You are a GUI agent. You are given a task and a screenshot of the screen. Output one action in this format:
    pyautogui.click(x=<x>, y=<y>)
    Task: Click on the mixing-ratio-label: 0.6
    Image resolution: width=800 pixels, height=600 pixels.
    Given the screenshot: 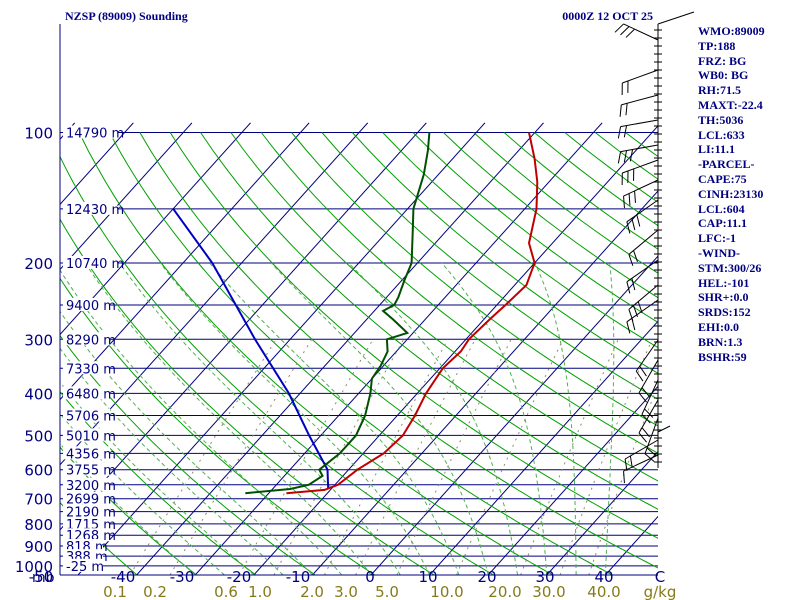 What is the action you would take?
    pyautogui.click(x=226, y=591)
    